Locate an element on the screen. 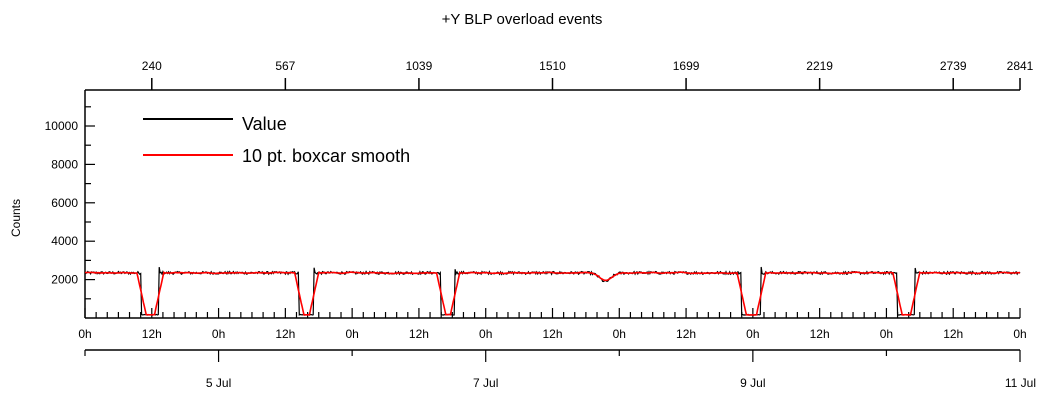 The width and height of the screenshot is (1044, 394). date-axis: 5 Jul 7 Jul 9 Jul 11 Jul is located at coordinates (560, 369).